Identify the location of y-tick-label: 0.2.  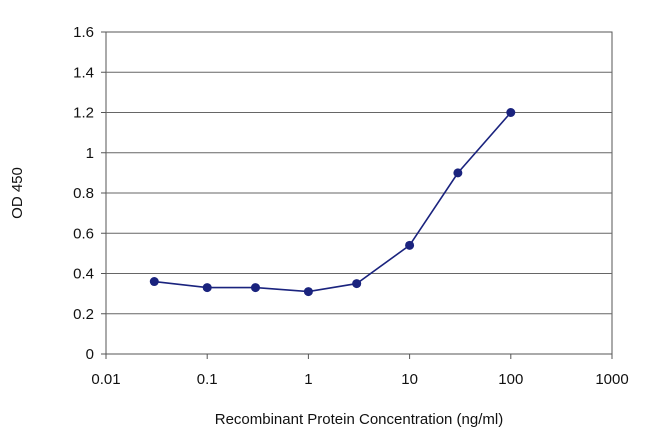
(83, 314).